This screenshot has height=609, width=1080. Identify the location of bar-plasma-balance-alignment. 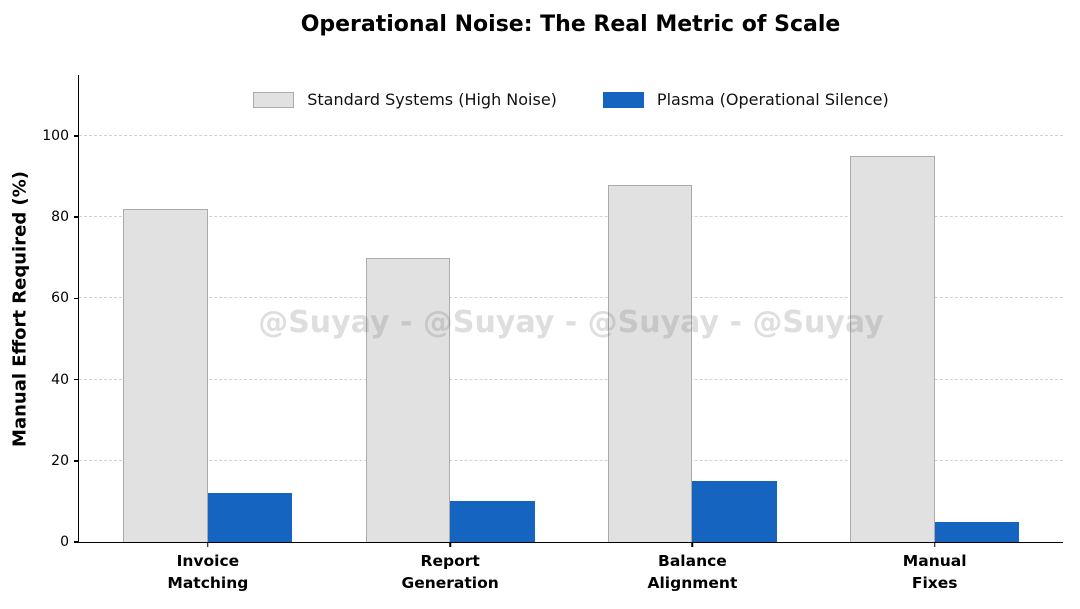
(734, 511).